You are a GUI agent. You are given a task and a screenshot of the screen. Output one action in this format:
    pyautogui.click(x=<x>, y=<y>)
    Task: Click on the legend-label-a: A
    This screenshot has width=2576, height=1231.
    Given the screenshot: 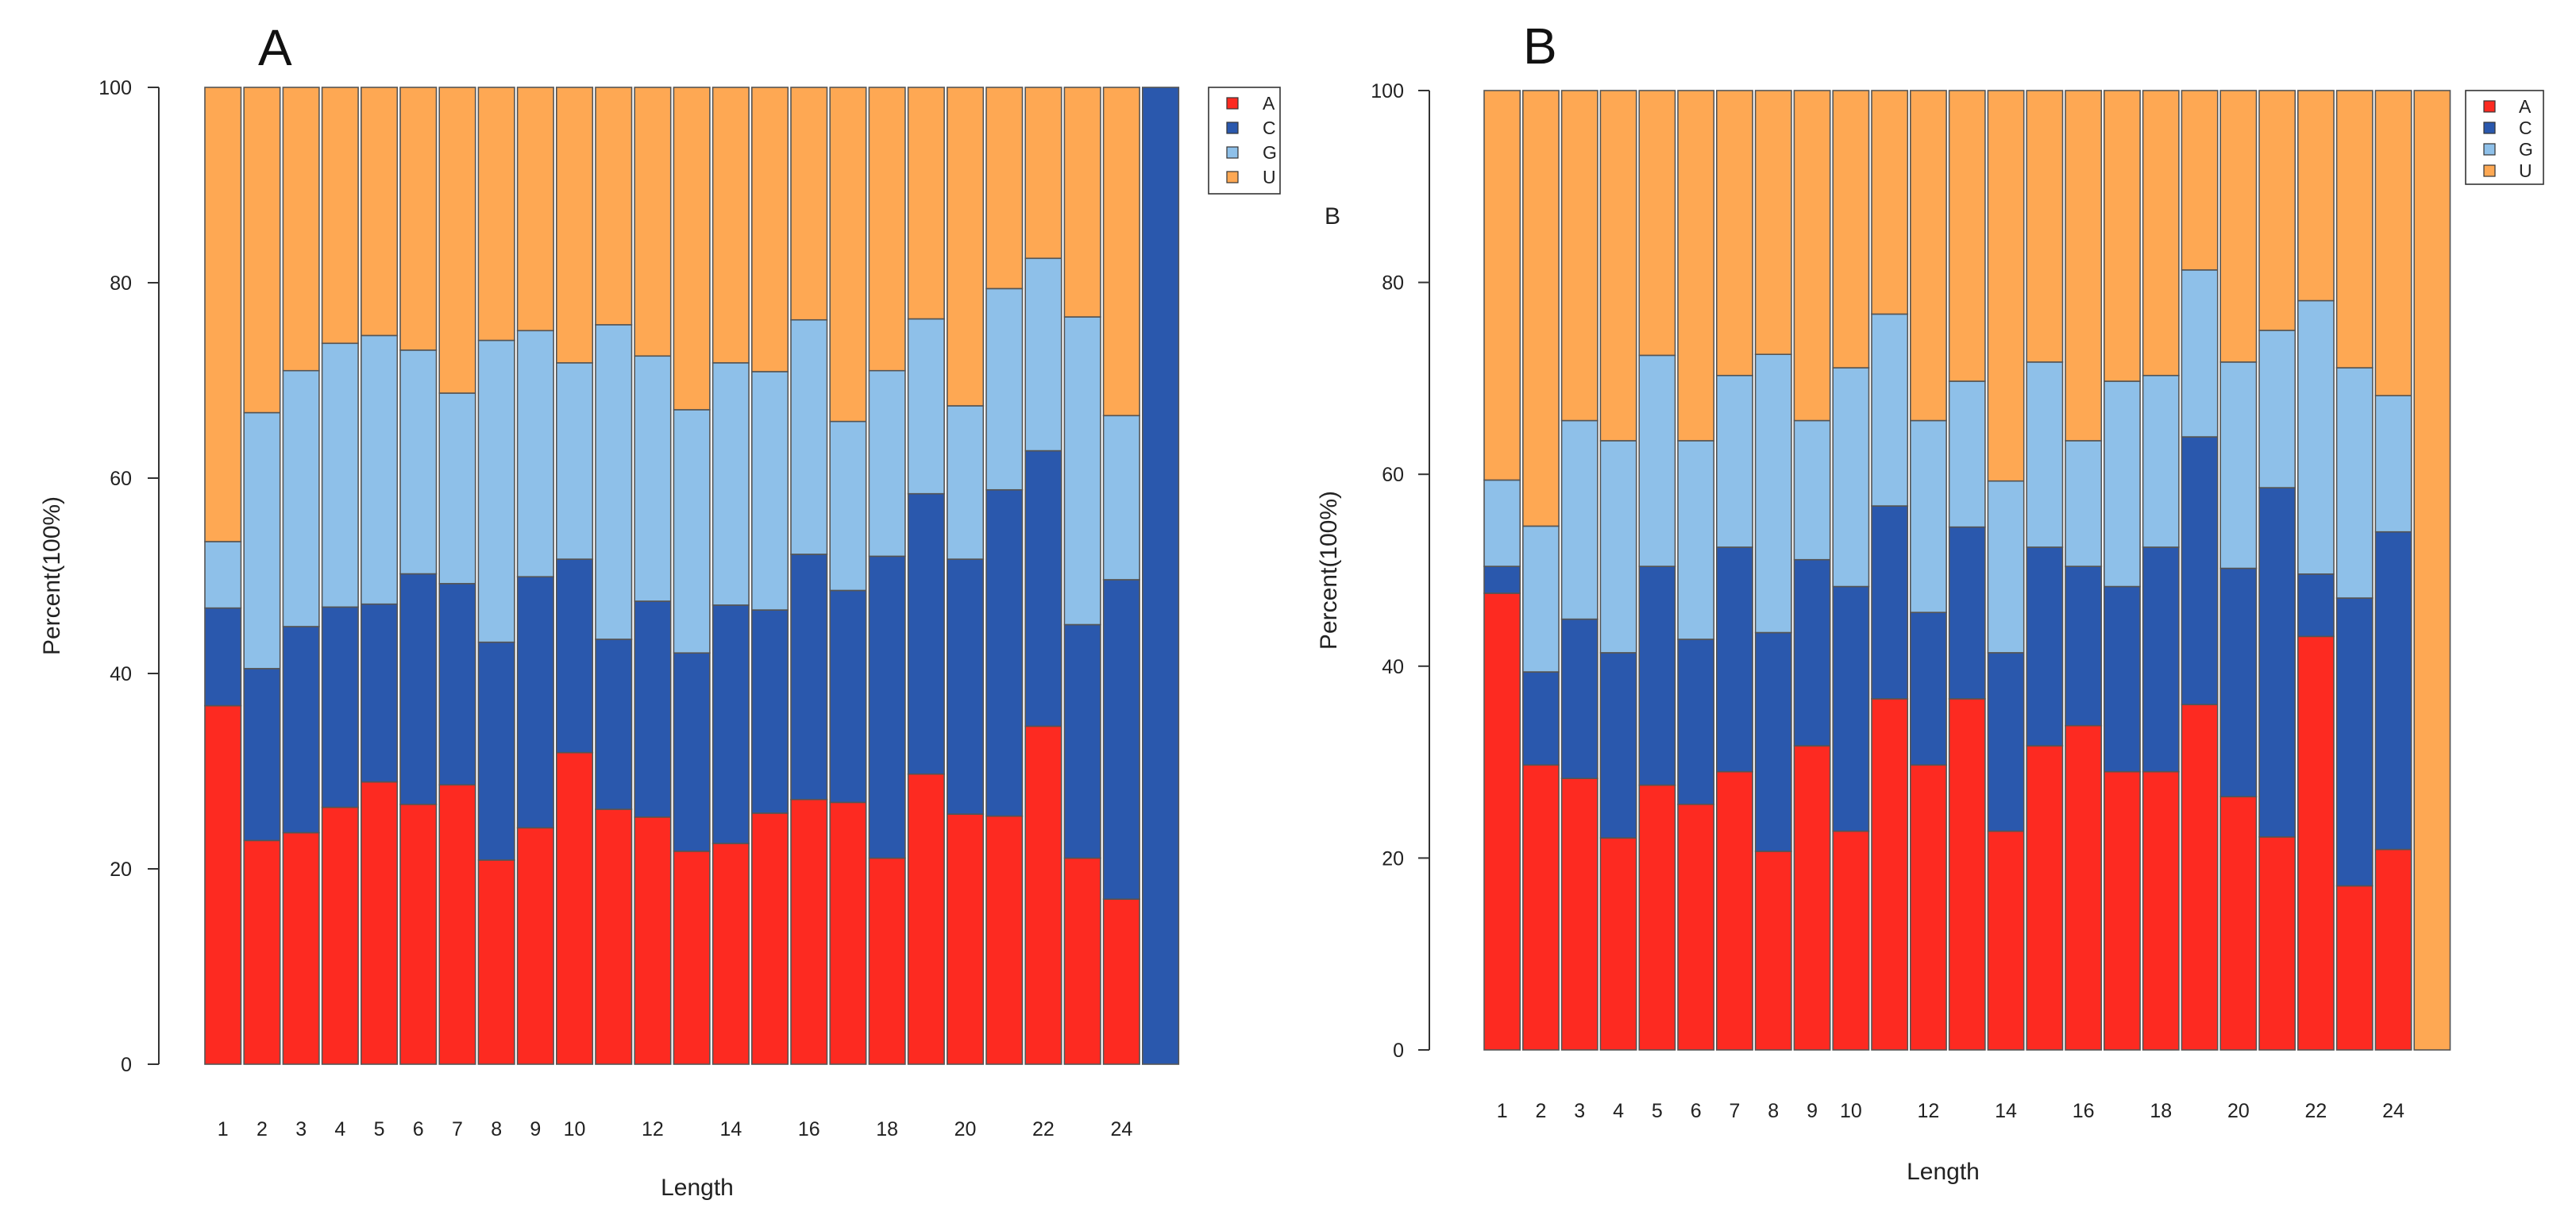 What is the action you would take?
    pyautogui.click(x=1269, y=103)
    